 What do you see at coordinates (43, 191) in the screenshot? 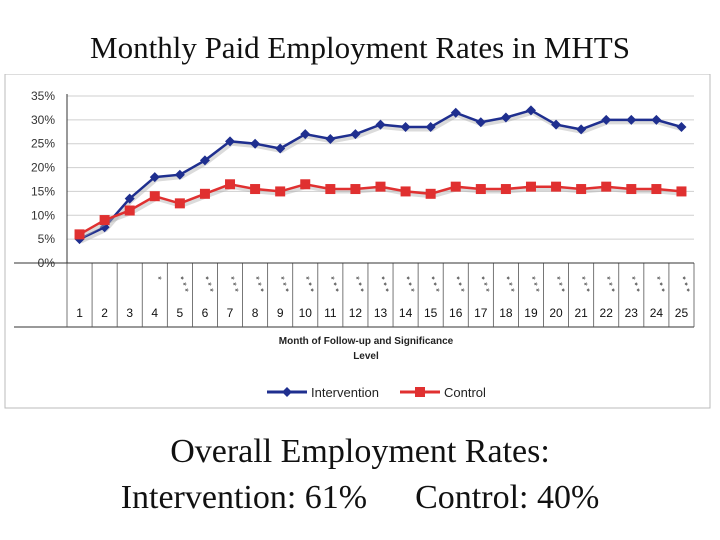
I see `y-tick-label: 15%` at bounding box center [43, 191].